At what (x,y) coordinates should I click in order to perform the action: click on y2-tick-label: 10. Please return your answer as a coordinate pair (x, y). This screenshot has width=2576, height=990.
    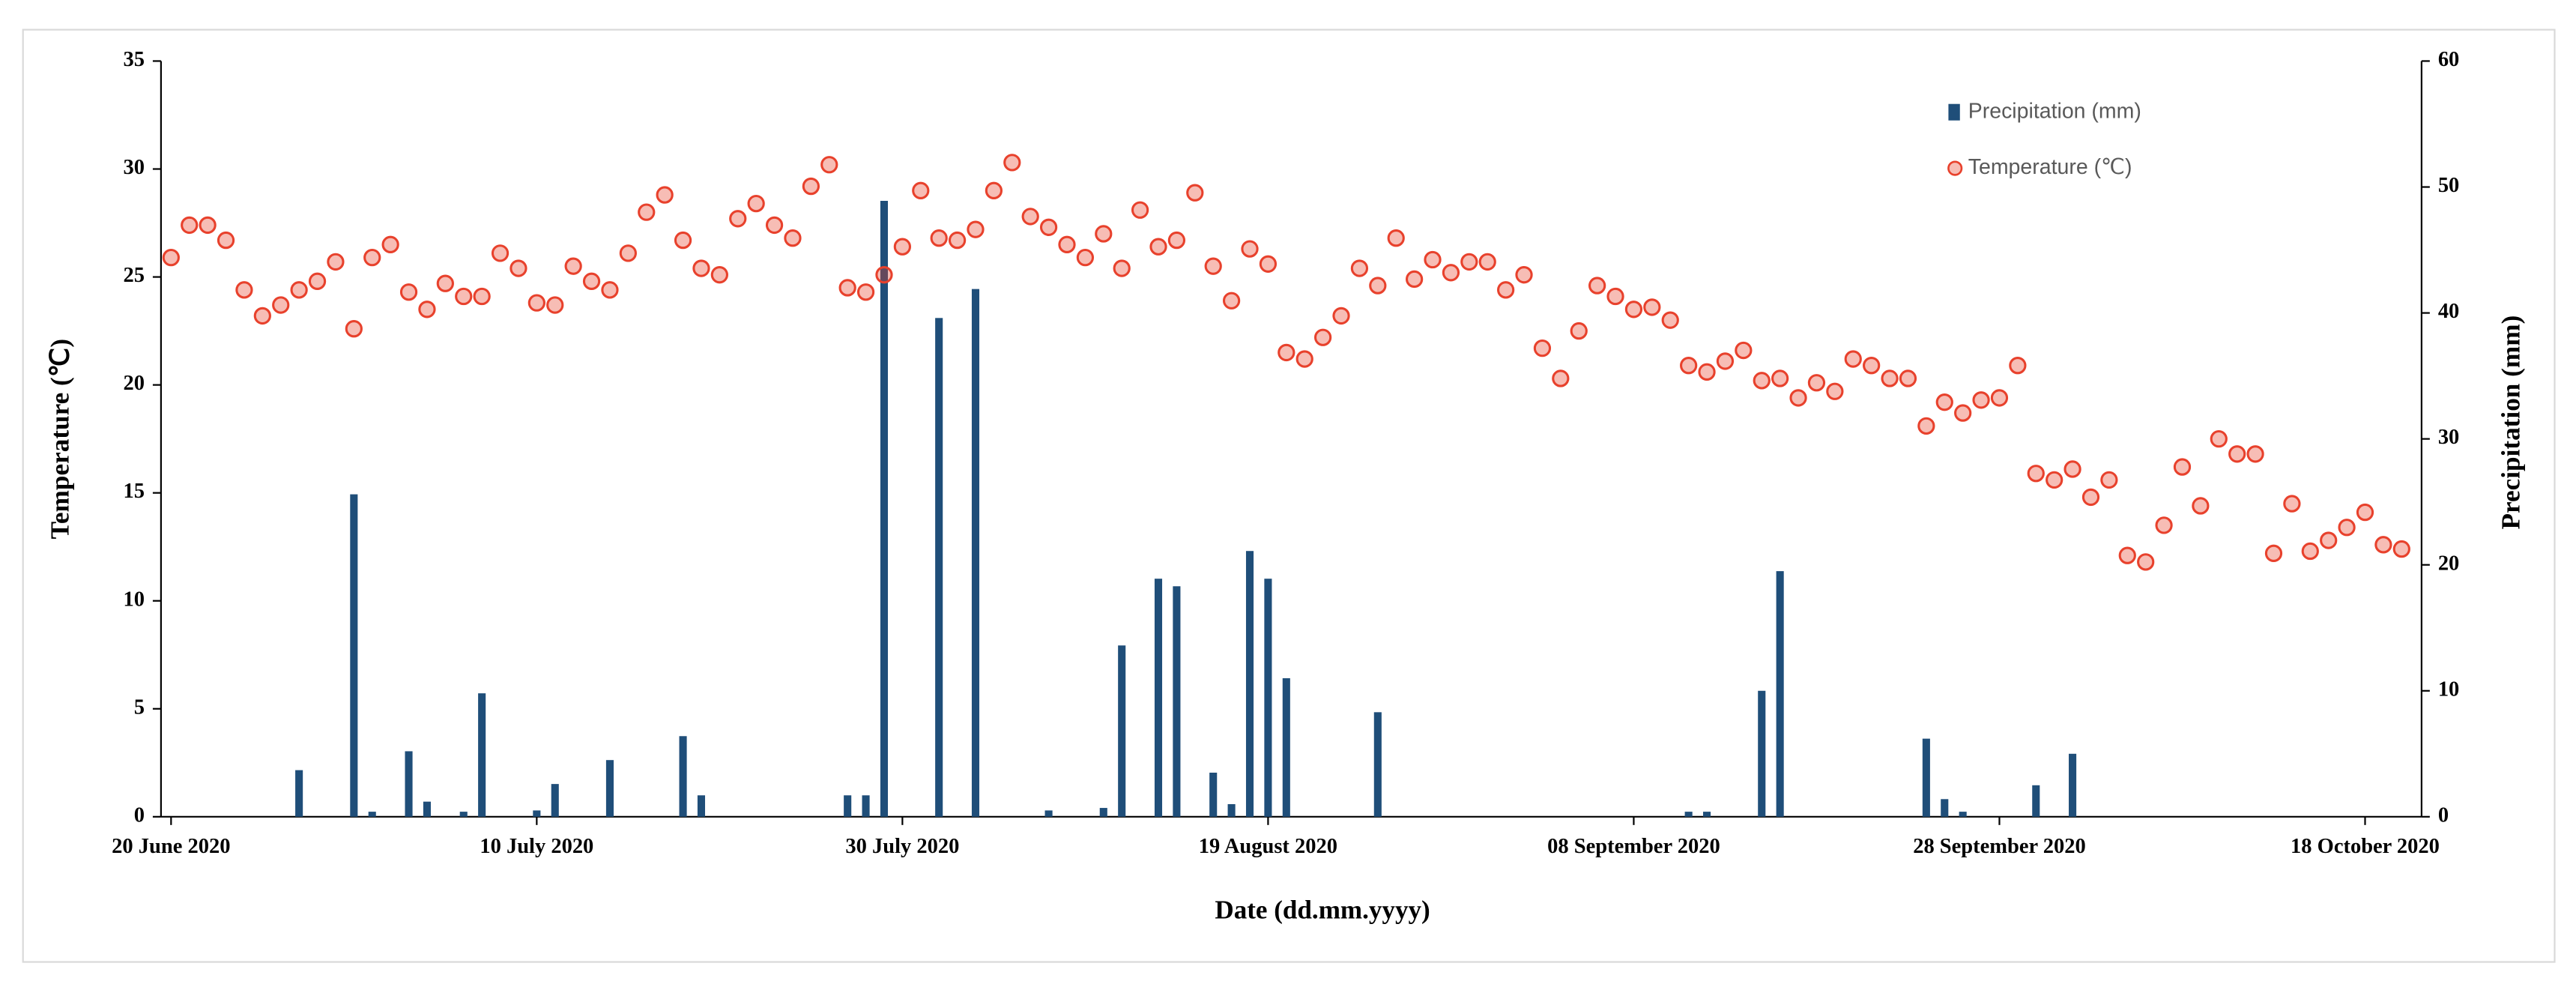
    Looking at the image, I should click on (2448, 689).